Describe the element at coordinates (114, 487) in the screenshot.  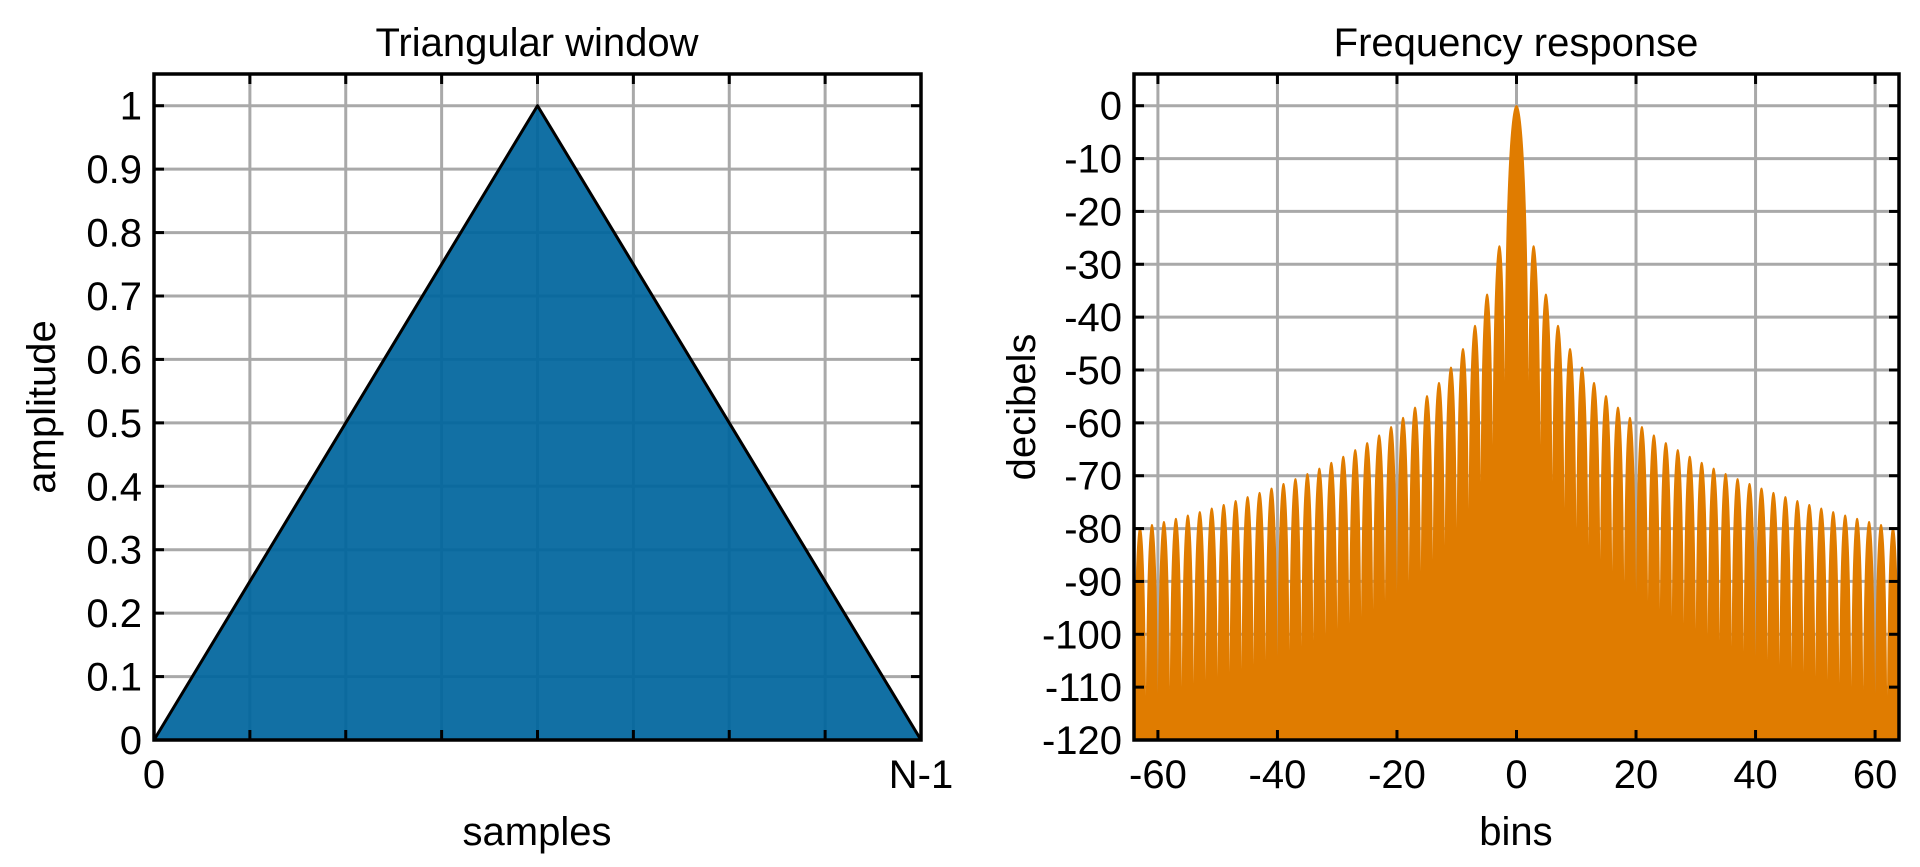
I see `y-tick-label: 0.4` at that location.